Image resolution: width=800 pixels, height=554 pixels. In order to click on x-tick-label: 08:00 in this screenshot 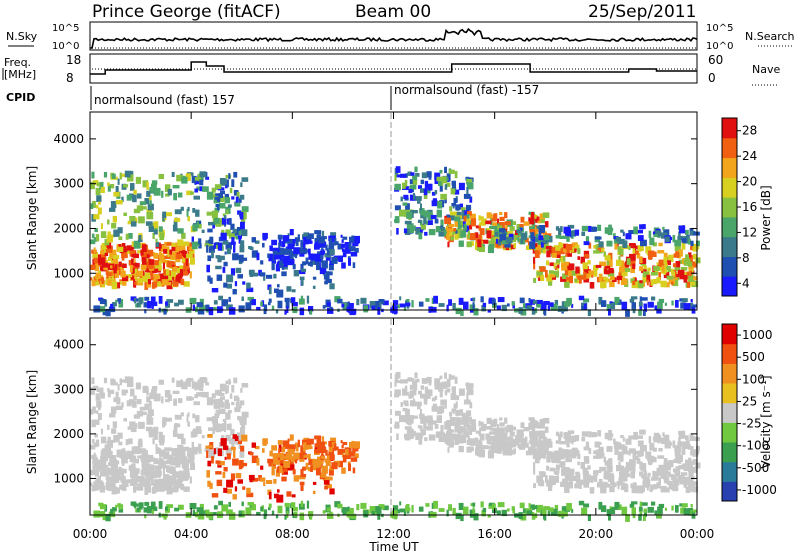, I will do `click(292, 534)`.